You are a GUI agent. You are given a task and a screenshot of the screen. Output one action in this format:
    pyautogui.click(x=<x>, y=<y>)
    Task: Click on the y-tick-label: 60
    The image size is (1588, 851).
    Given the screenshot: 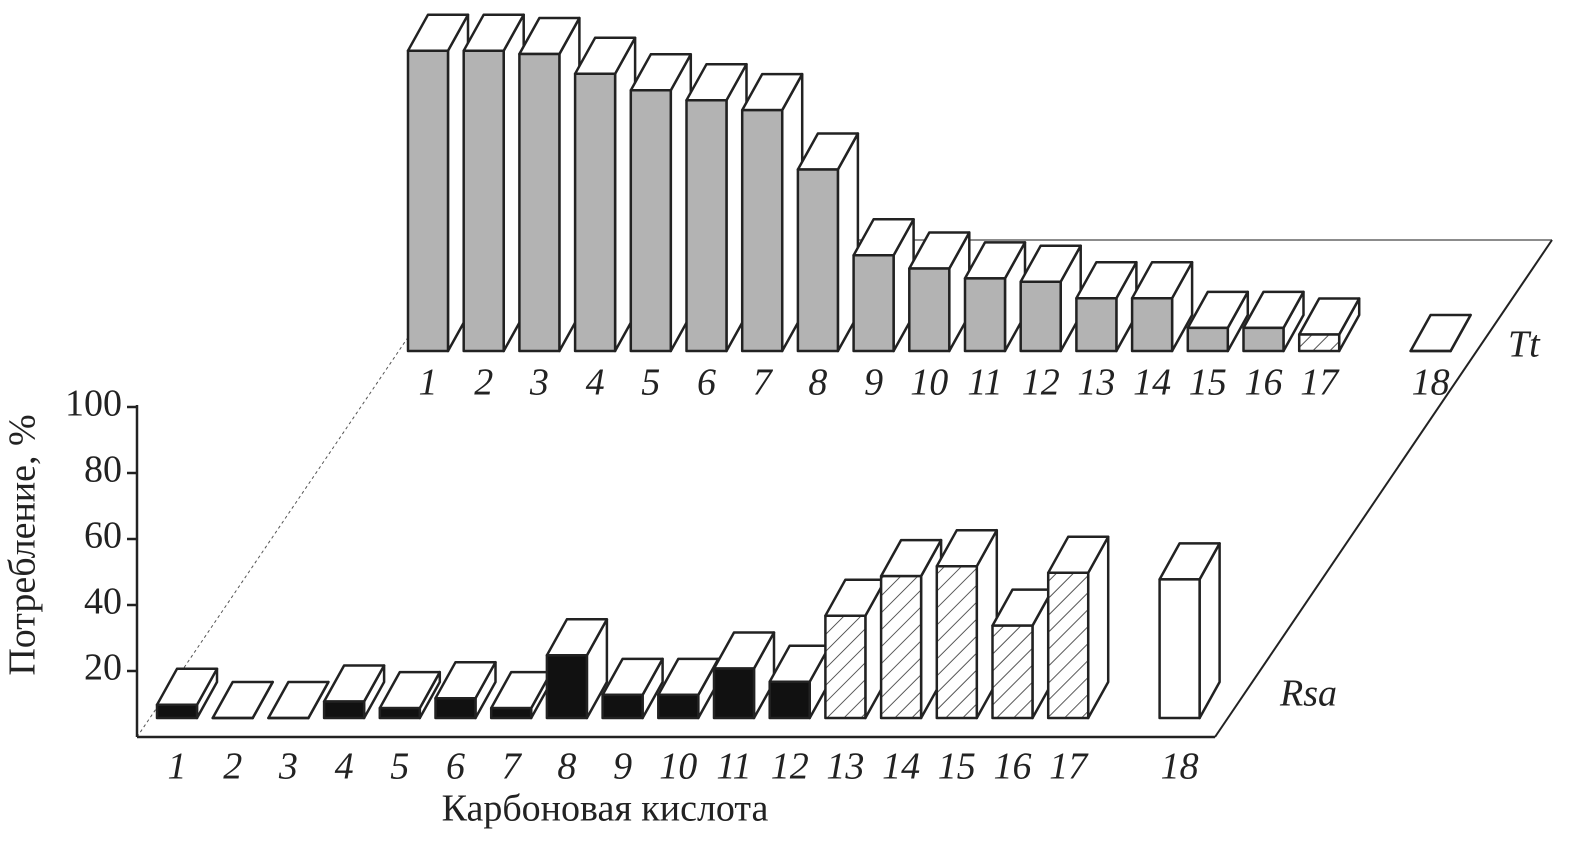 What is the action you would take?
    pyautogui.click(x=103, y=536)
    